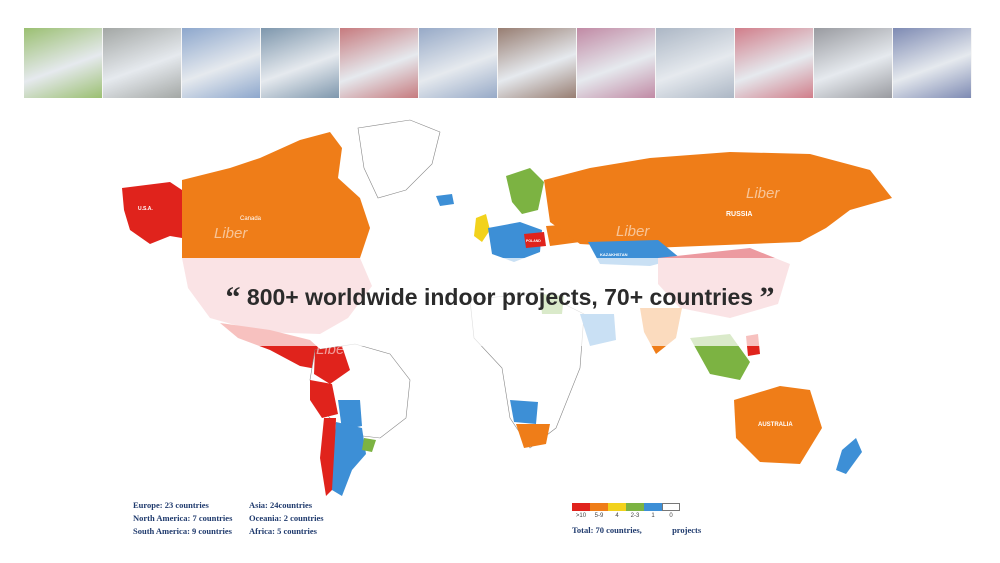  I want to click on stat-south-america: South America: 9 countries, so click(182, 531).